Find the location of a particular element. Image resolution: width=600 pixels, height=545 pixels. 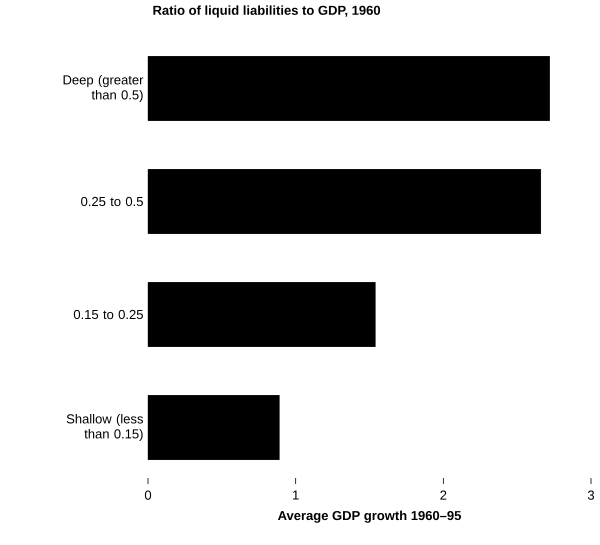

x-tick-label: 3 is located at coordinates (591, 495).